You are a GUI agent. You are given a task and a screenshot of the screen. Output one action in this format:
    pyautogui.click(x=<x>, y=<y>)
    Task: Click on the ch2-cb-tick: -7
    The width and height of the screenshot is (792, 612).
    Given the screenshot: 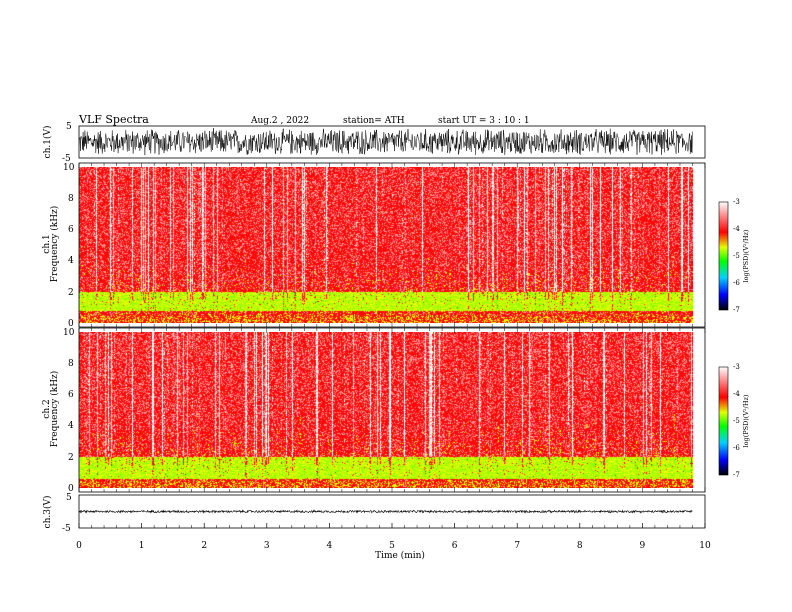 What is the action you would take?
    pyautogui.click(x=736, y=475)
    